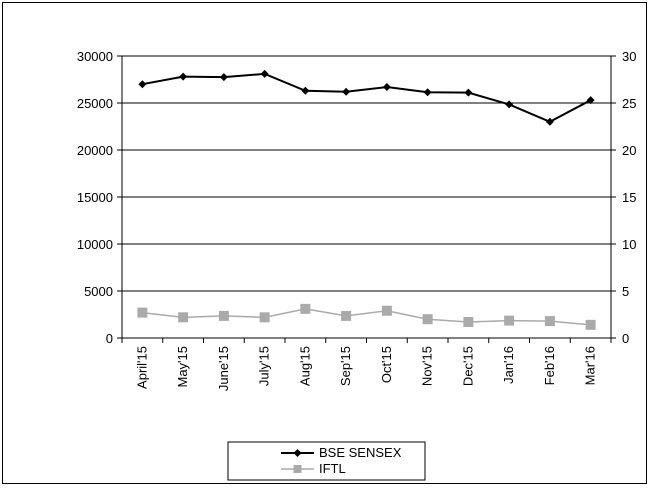 Image resolution: width=651 pixels, height=488 pixels. Describe the element at coordinates (549, 365) in the screenshot. I see `x-tick-label: Feb'16` at that location.